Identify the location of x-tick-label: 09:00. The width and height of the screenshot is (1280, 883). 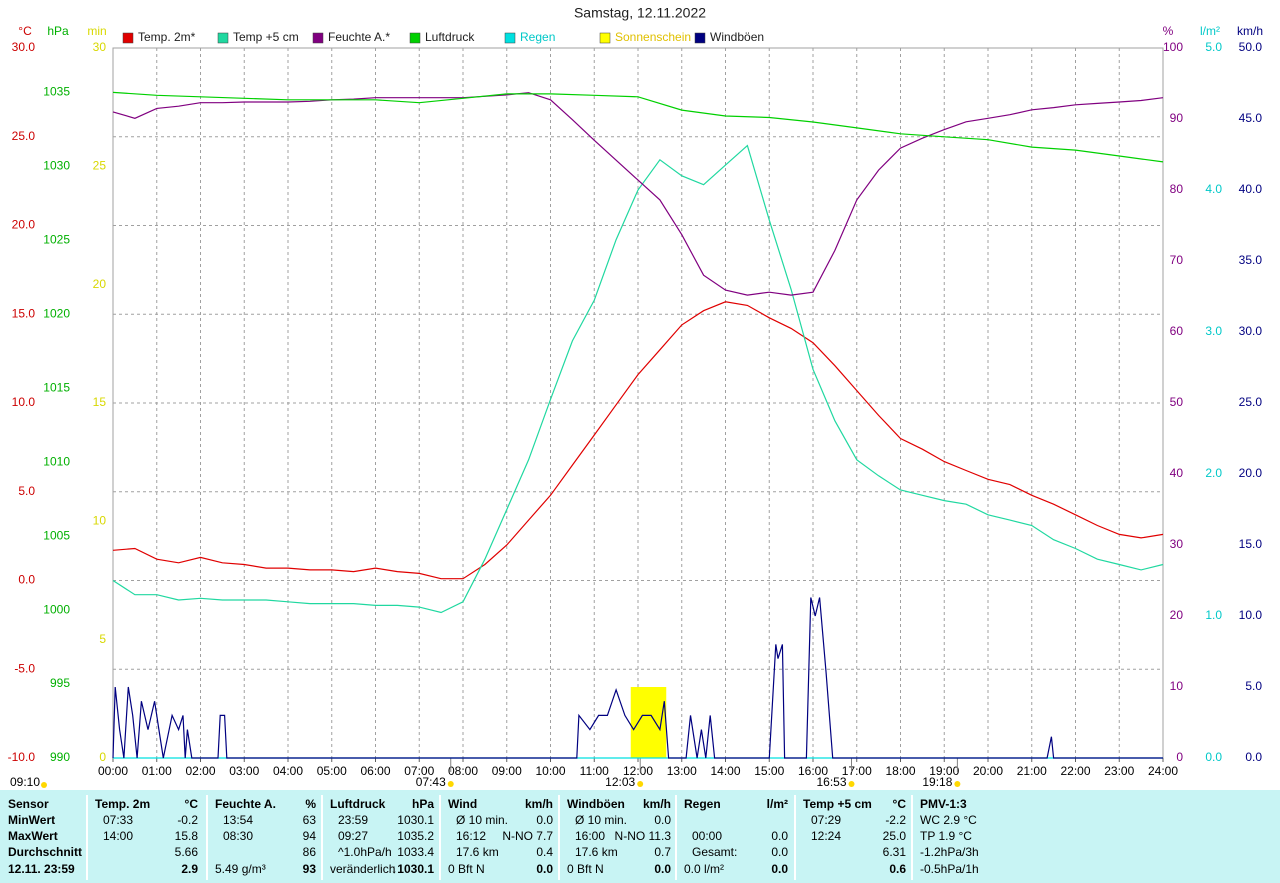
(507, 771).